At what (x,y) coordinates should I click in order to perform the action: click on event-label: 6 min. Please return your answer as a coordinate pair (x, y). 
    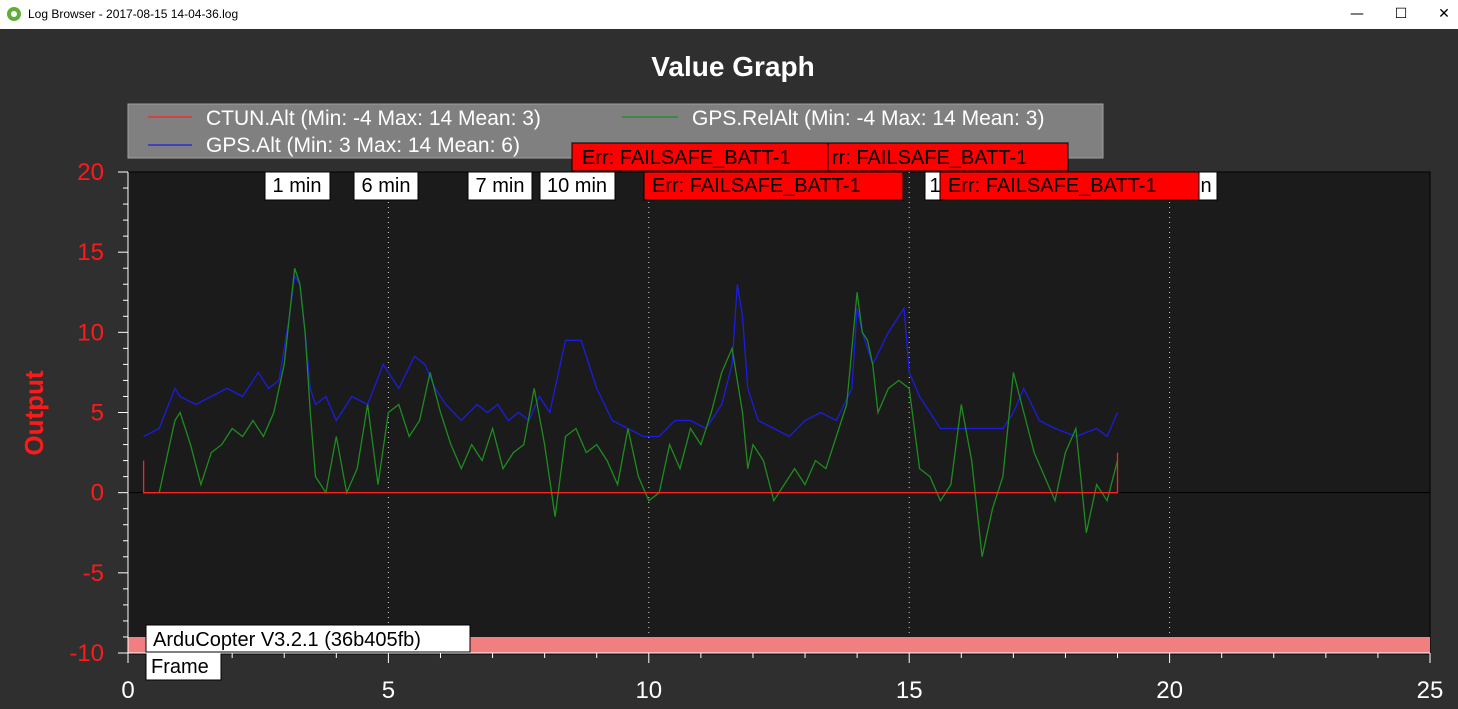
    Looking at the image, I should click on (386, 186).